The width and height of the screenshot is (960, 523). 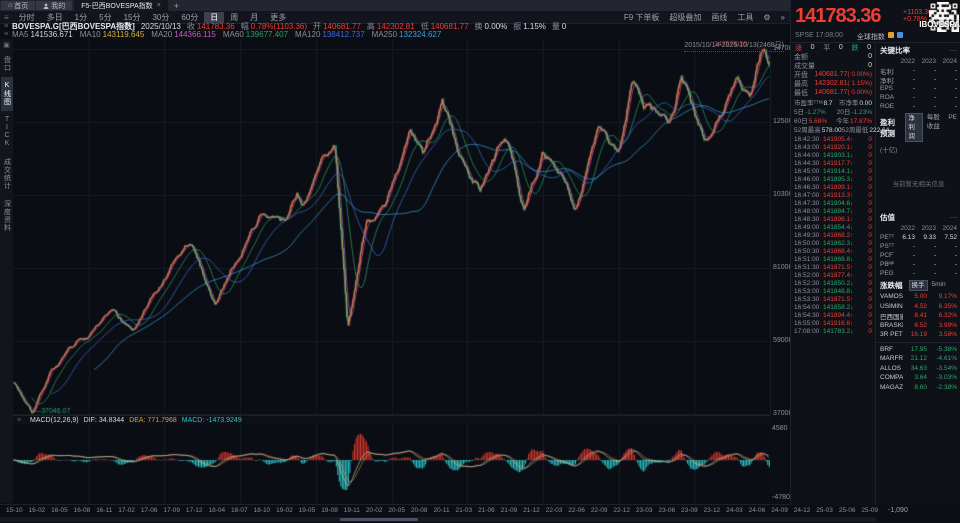 I want to click on tick-row: 16:44:00 141903.1↓ 0, so click(x=833, y=155).